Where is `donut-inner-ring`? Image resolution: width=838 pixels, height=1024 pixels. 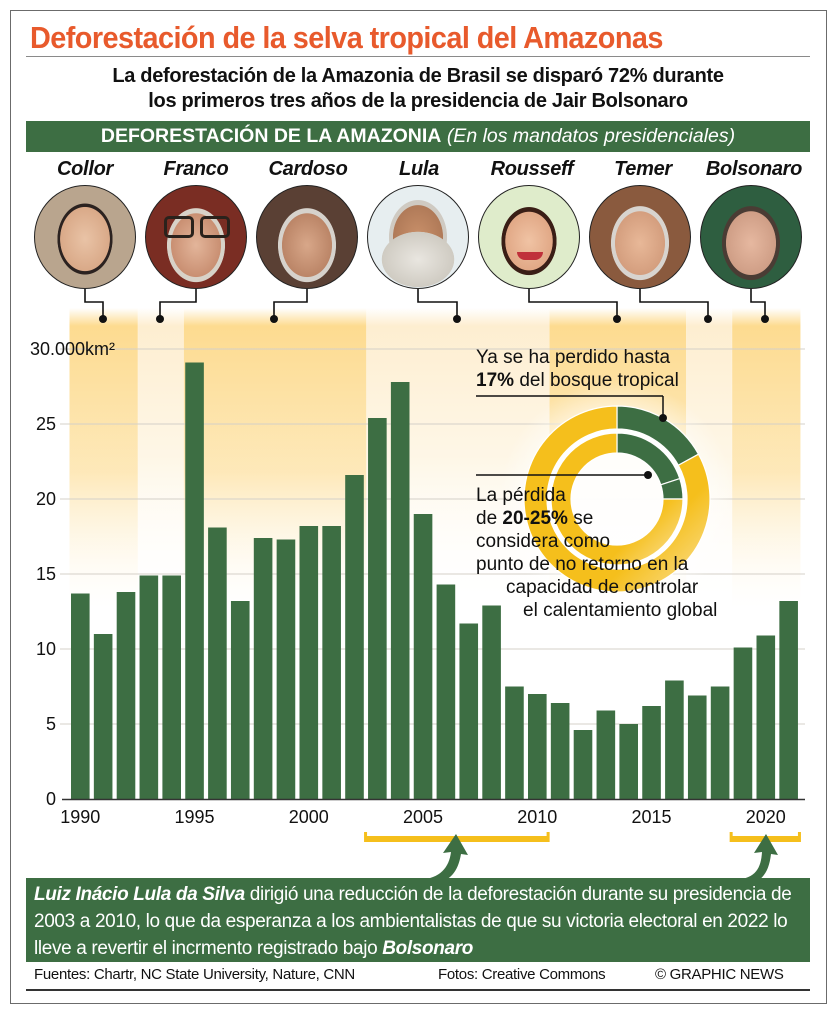 donut-inner-ring is located at coordinates (617, 499).